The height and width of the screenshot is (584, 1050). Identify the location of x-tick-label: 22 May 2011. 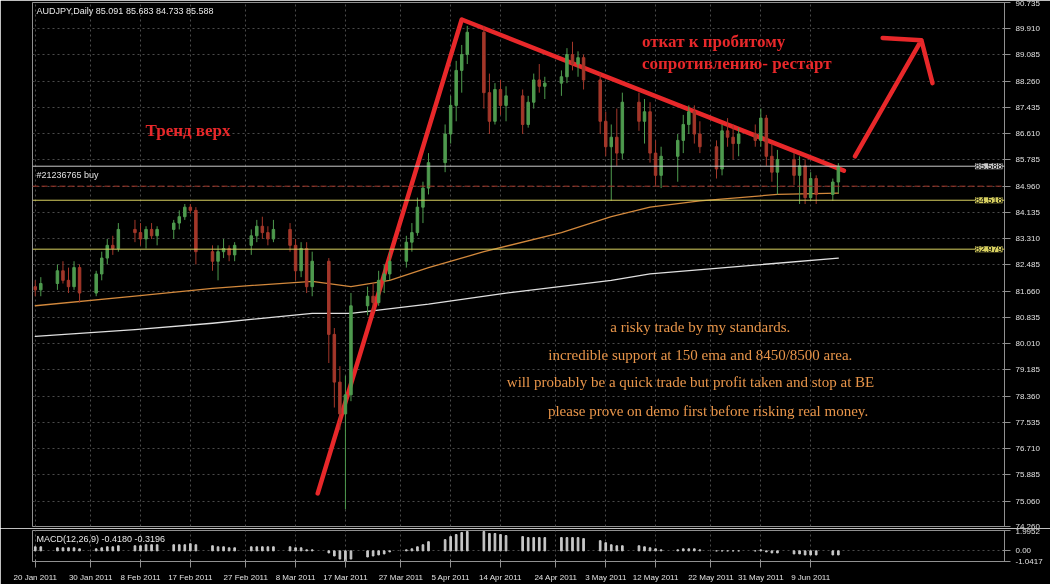
(711, 577).